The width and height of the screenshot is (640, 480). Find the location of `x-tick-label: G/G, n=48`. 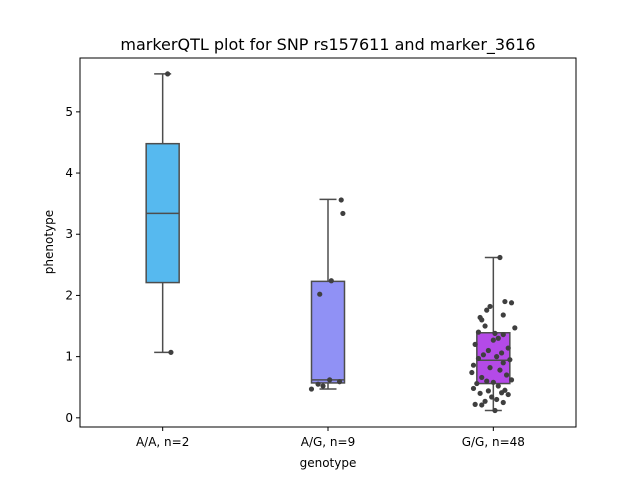

x-tick-label: G/G, n=48 is located at coordinates (493, 442).